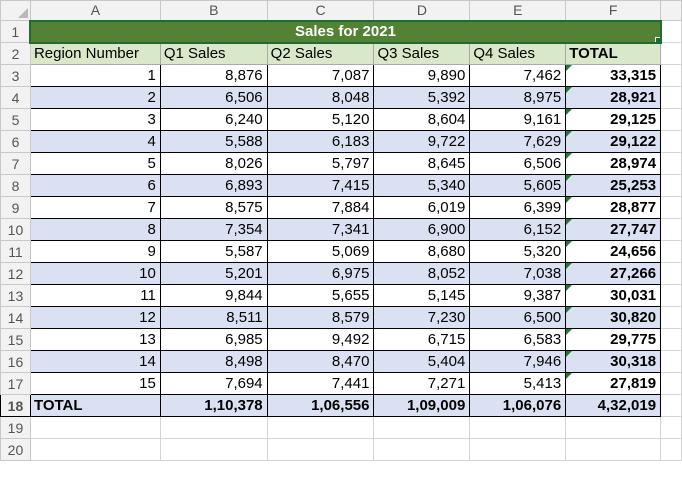  What do you see at coordinates (95, 75) in the screenshot?
I see `region-number-cell: 1` at bounding box center [95, 75].